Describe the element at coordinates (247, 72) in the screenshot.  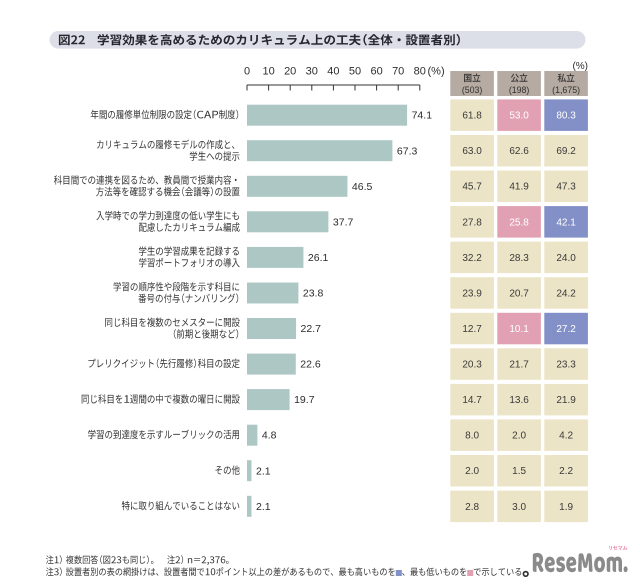
I see `svg-text: 0` at that location.